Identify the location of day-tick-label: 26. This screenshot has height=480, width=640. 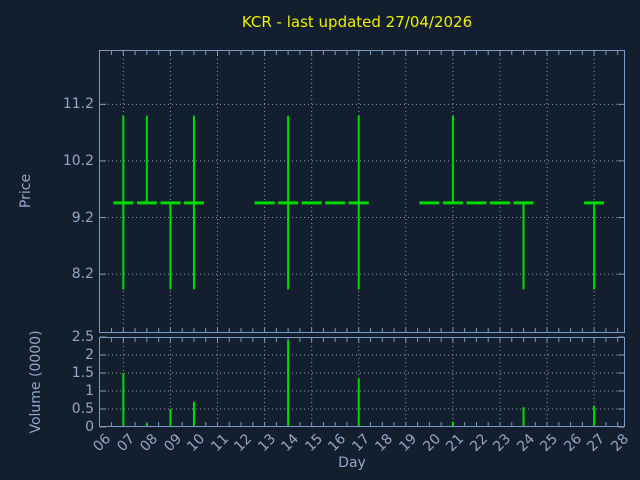
(573, 443).